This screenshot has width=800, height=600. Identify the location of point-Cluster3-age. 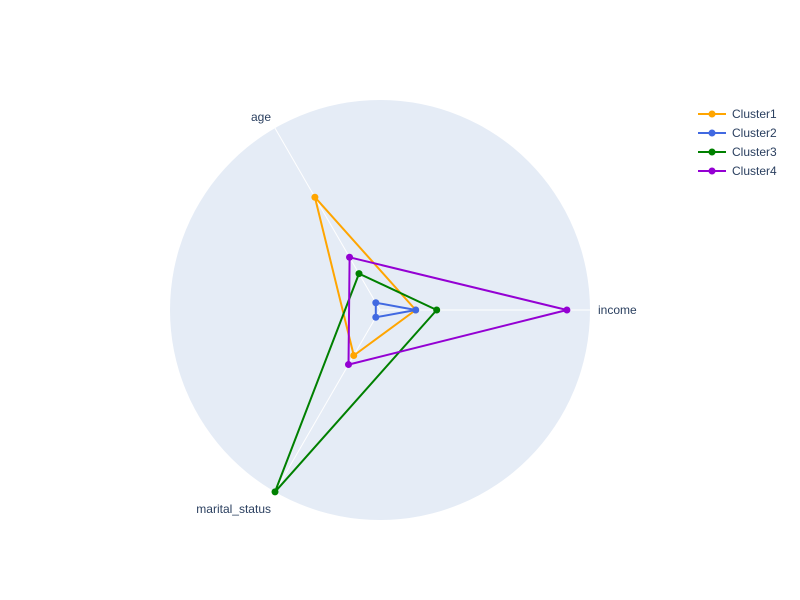
(359, 274).